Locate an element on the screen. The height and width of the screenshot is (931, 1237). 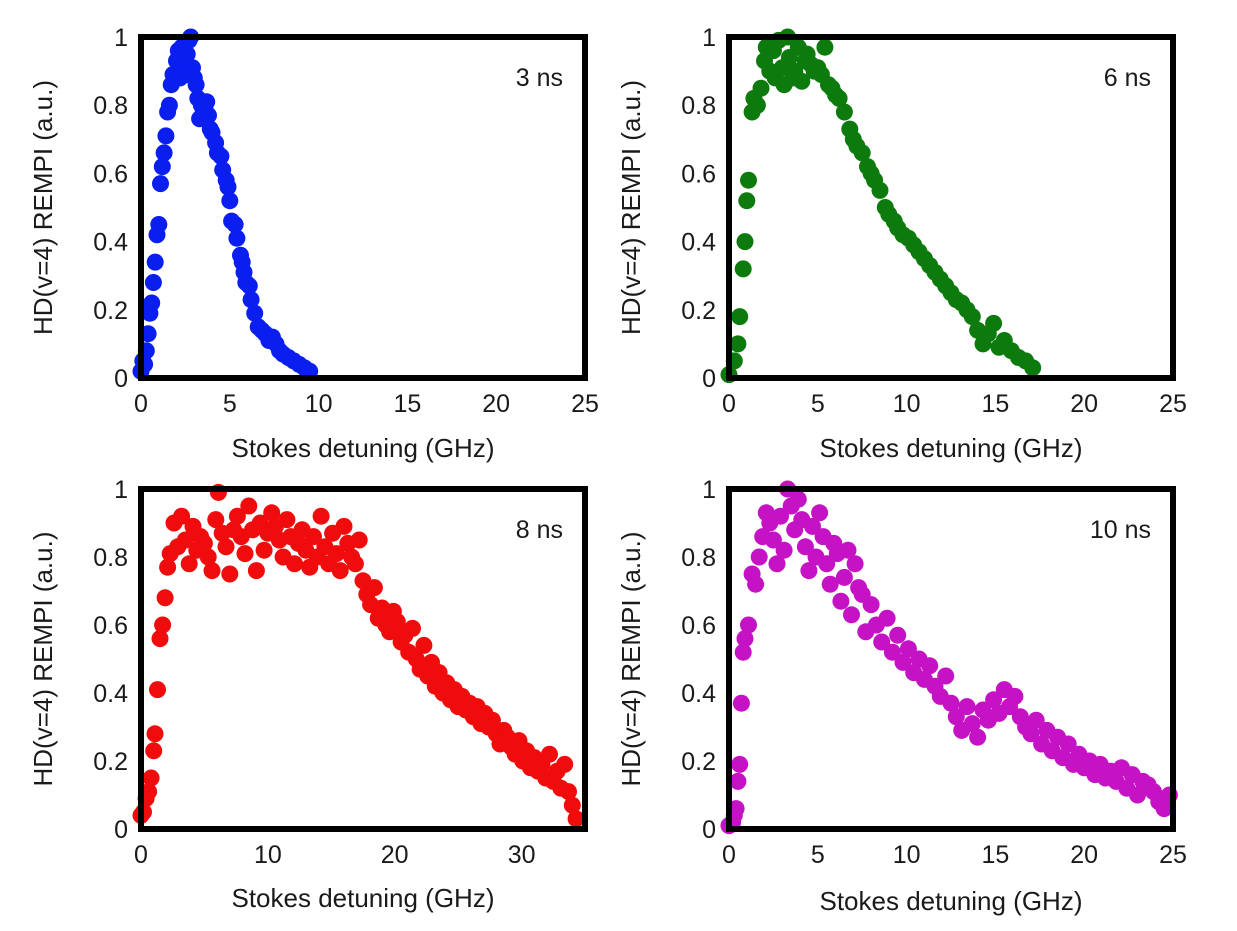
x-tick-label: 20 is located at coordinates (1084, 855).